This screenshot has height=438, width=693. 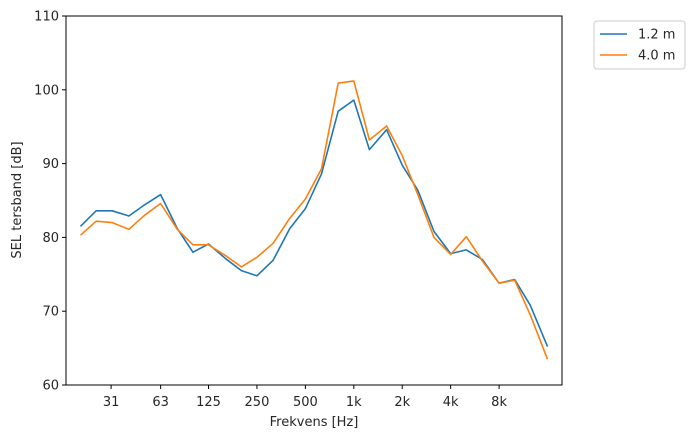 What do you see at coordinates (305, 402) in the screenshot?
I see `x-tick-label: 500` at bounding box center [305, 402].